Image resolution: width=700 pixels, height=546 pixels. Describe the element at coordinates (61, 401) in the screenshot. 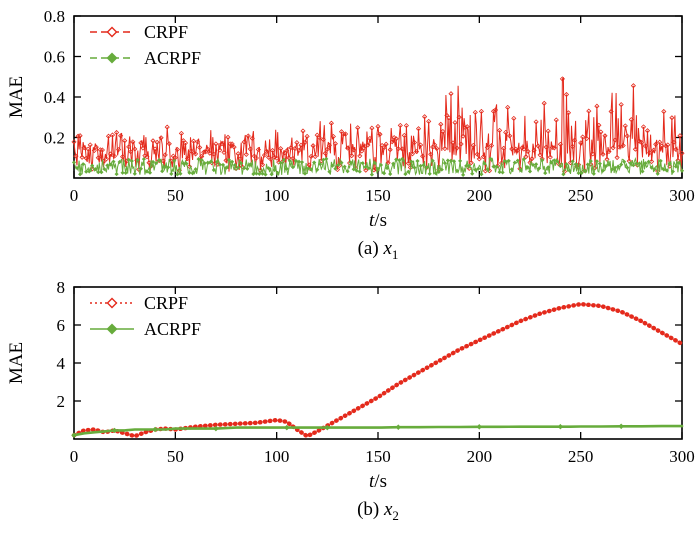

I see `y-tick-label: 2` at that location.